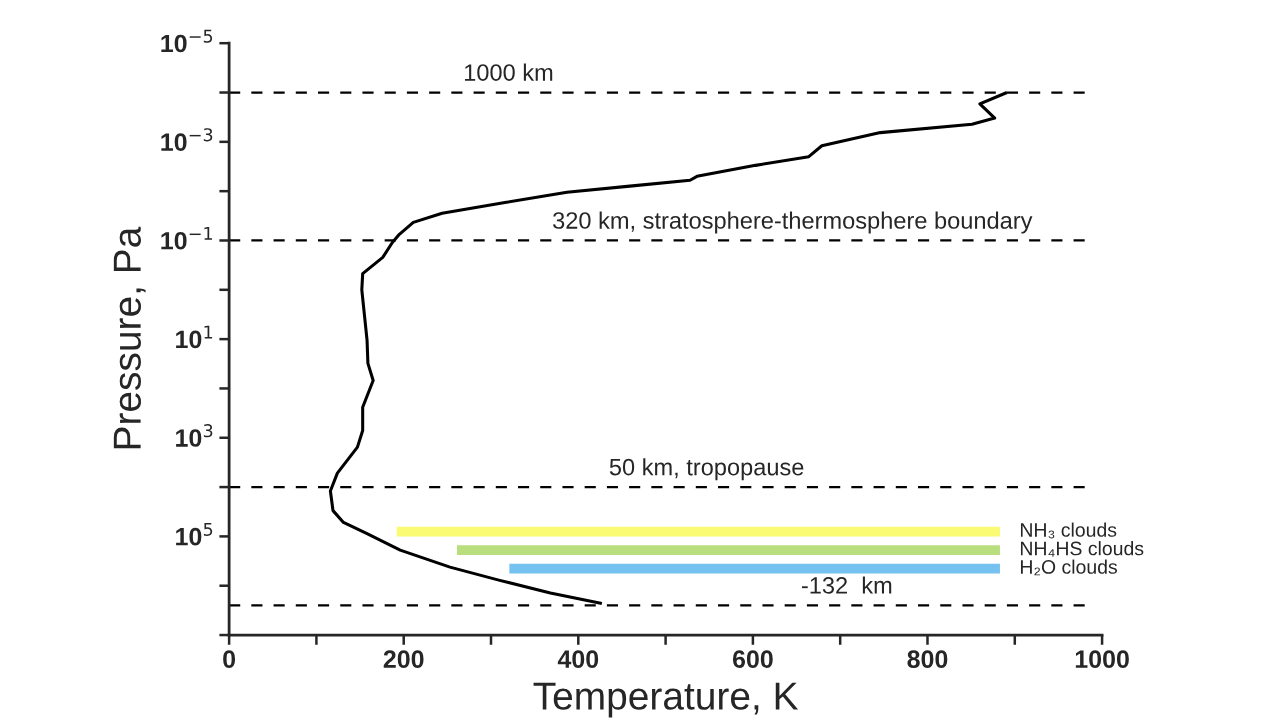 This screenshot has height=720, width=1280. Describe the element at coordinates (846, 585) in the screenshot. I see `ref-line-label: -132 km` at that location.